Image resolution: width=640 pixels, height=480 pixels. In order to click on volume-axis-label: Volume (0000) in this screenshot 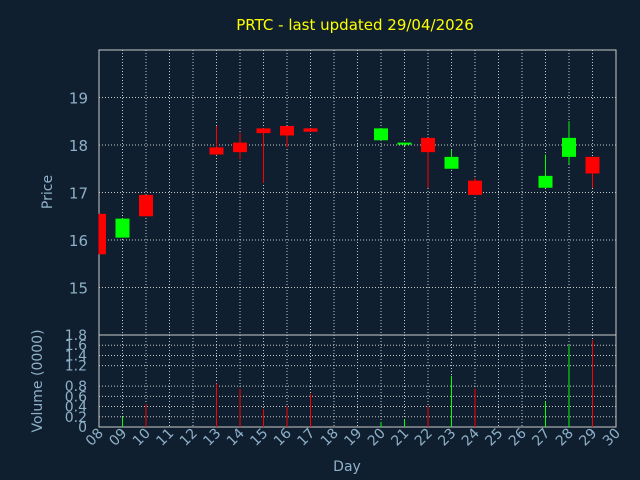, I will do `click(38, 380)`.